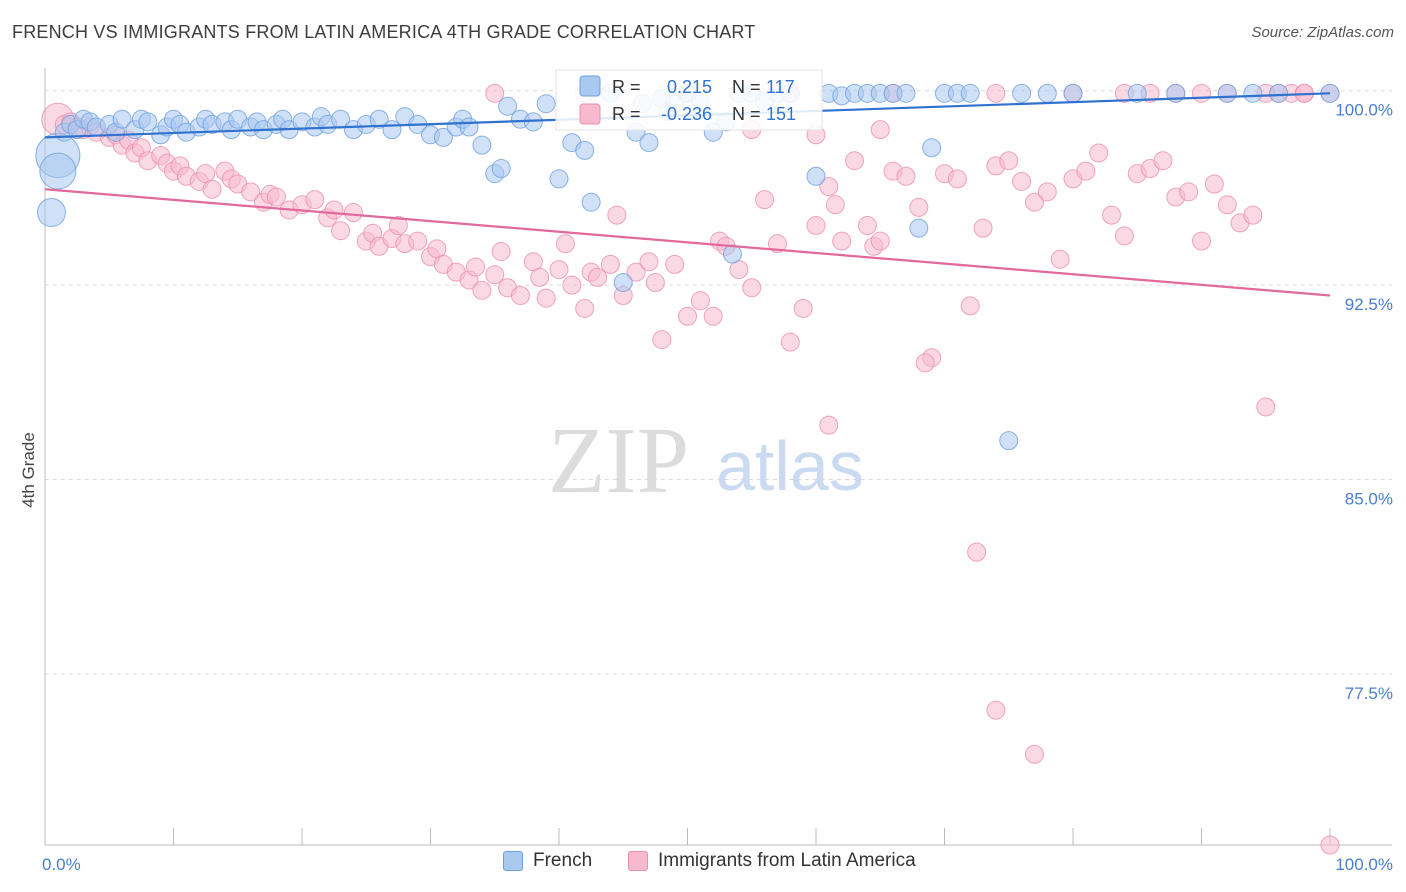 The image size is (1406, 892). I want to click on bottom-legend: French Immigrants from Latin America, so click(703, 865).